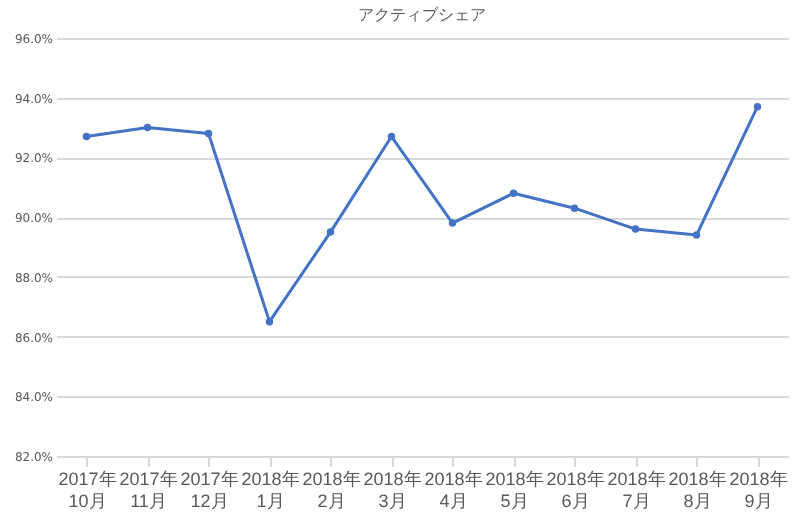  Describe the element at coordinates (697, 490) in the screenshot. I see `x-tick-label: 2018年8月` at that location.